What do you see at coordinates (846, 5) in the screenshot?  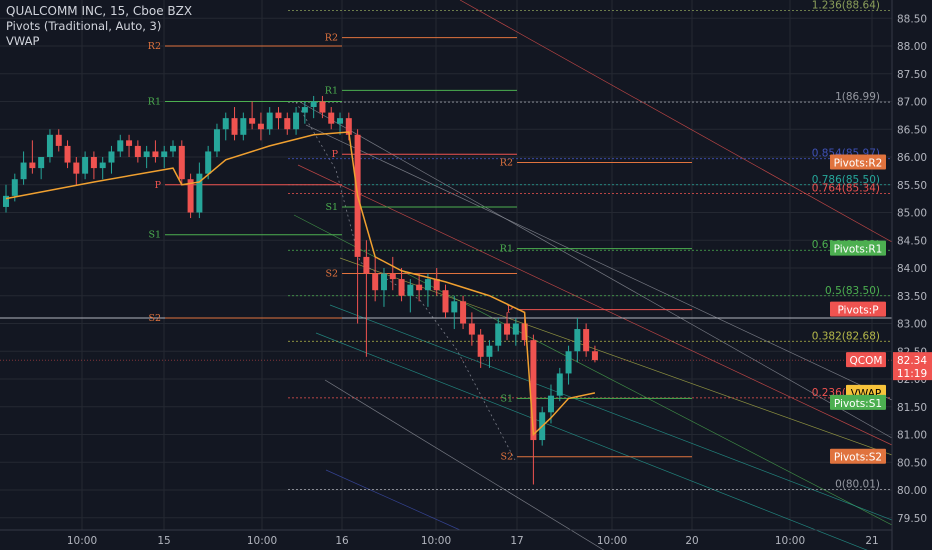 I see `fib-level-label: 1.236(88.64)` at bounding box center [846, 5].